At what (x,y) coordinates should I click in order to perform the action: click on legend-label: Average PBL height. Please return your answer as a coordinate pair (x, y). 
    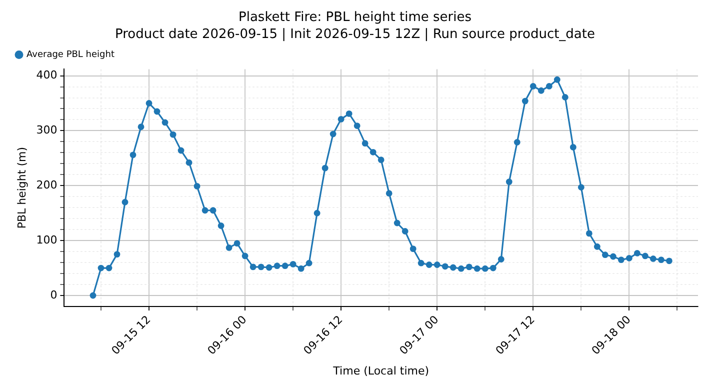
    Looking at the image, I should click on (70, 55).